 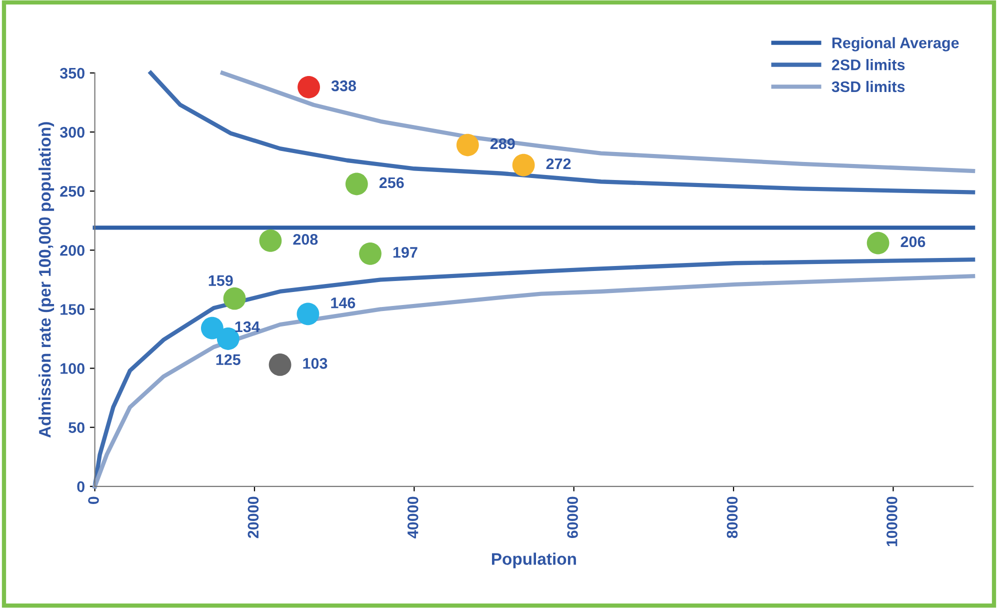 I want to click on line-series, so click(x=598, y=122).